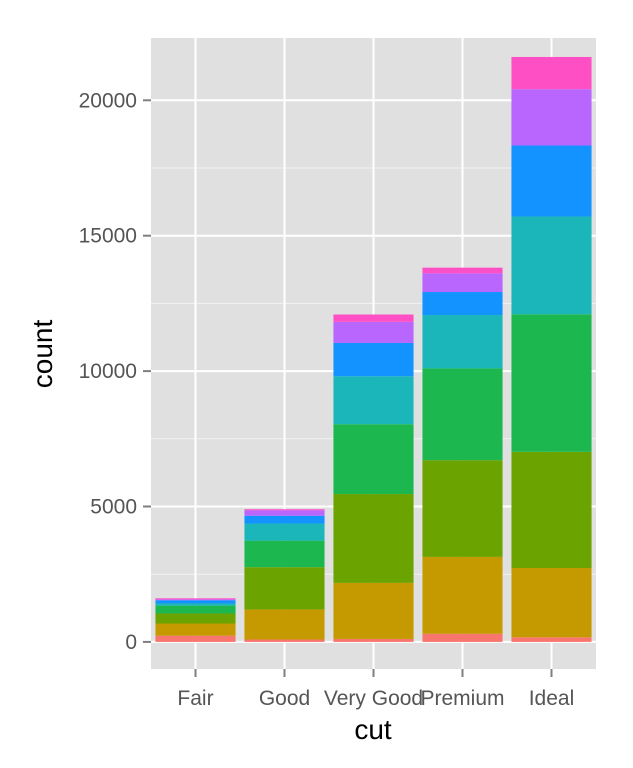 This screenshot has width=633, height=768. What do you see at coordinates (108, 371) in the screenshot?
I see `y-tick-label: 10000` at bounding box center [108, 371].